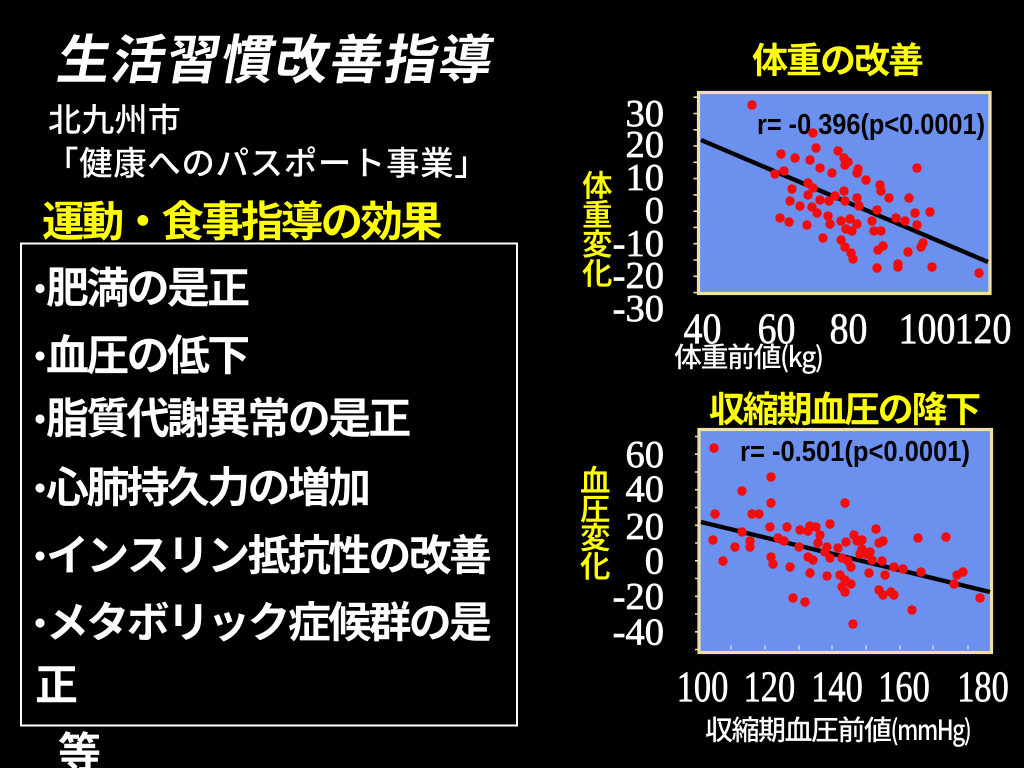 The image size is (1024, 768). I want to click on svg-text: 160, so click(904, 686).